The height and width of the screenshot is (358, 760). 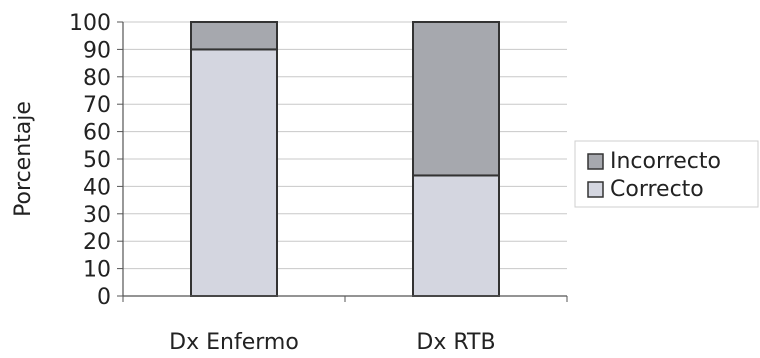 What do you see at coordinates (97, 242) in the screenshot?
I see `y-tick-label: 20` at bounding box center [97, 242].